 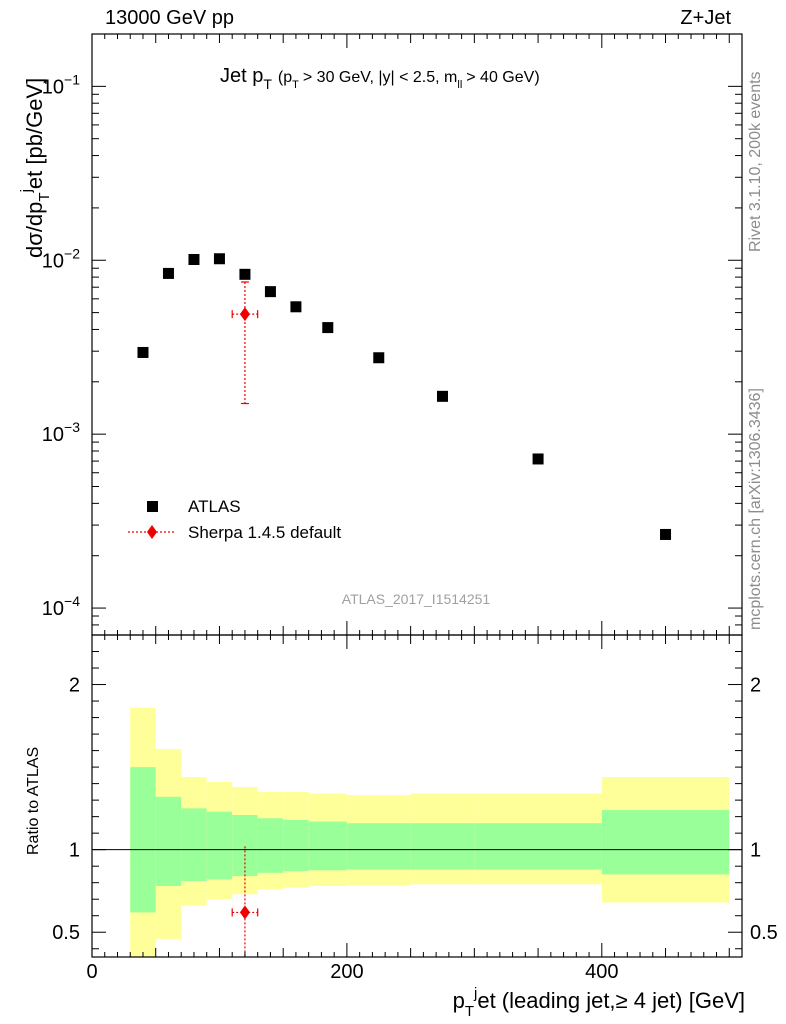 What do you see at coordinates (244, 314) in the screenshot?
I see `mc-data-point` at bounding box center [244, 314].